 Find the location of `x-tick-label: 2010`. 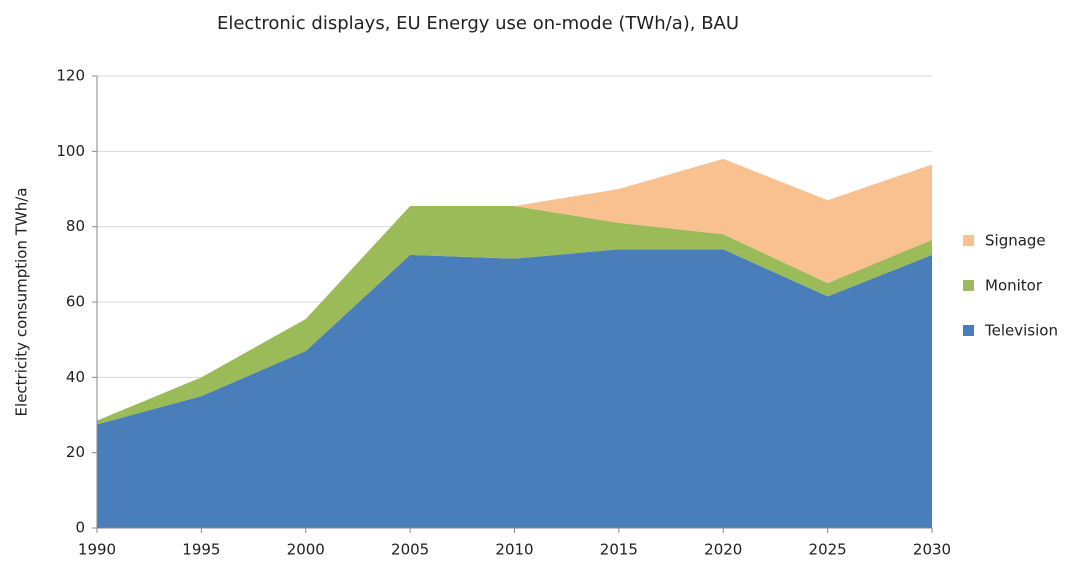

x-tick-label: 2010 is located at coordinates (514, 550).